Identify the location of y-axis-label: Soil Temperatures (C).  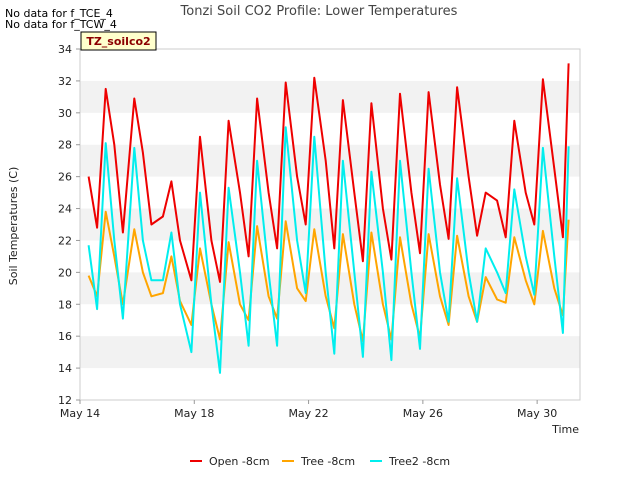
(13, 226).